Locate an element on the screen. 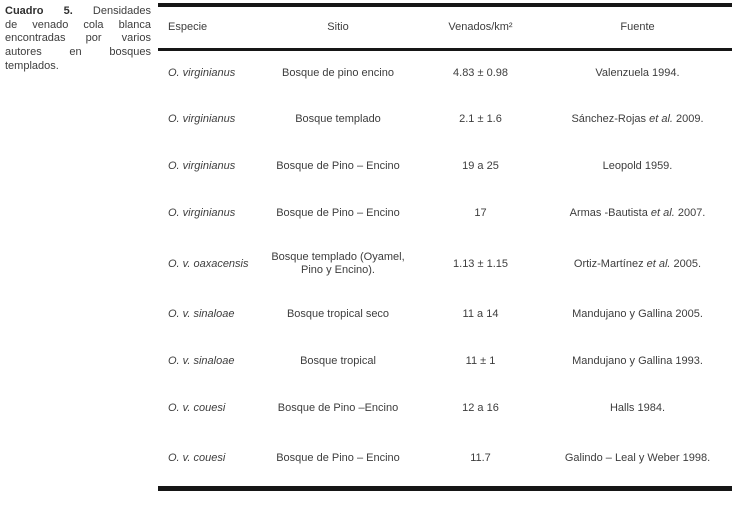 This screenshot has height=512, width=732. cell-fuente: Sánchez-Rojas et al. 2009. is located at coordinates (637, 119).